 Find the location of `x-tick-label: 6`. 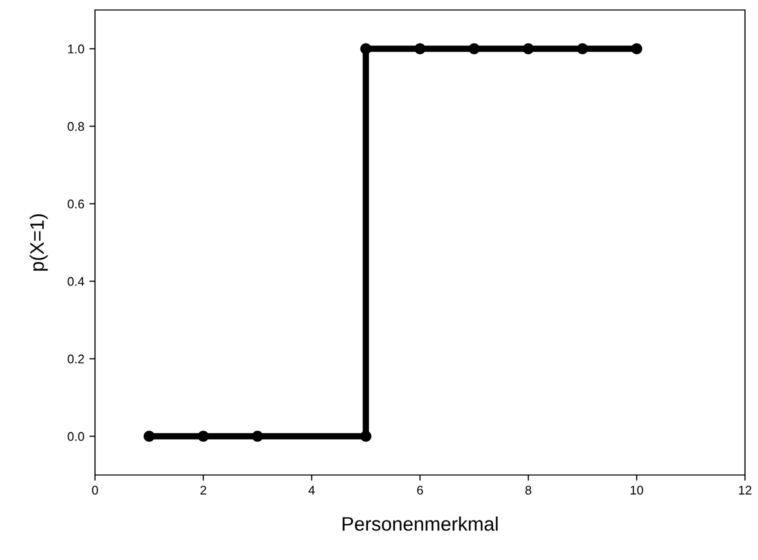

x-tick-label: 6 is located at coordinates (420, 490).